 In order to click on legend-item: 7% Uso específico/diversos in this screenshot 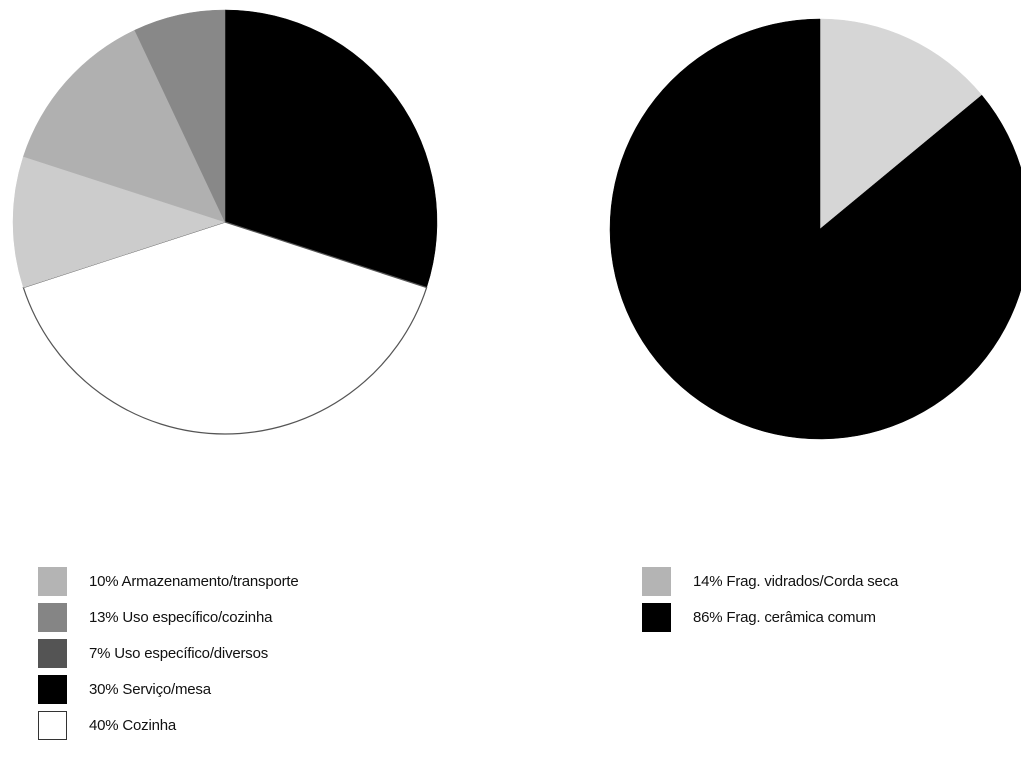, I will do `click(168, 653)`.